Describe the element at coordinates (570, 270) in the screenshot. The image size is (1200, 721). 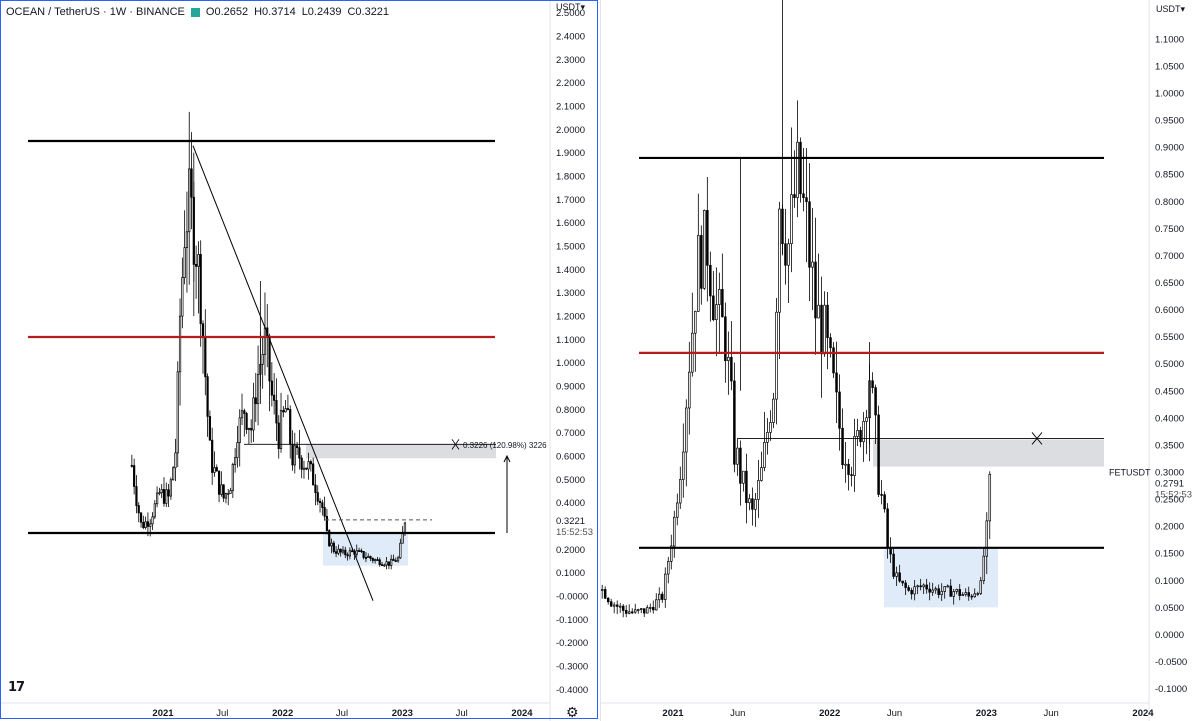
I see `price-tick-label: 1.4000` at that location.